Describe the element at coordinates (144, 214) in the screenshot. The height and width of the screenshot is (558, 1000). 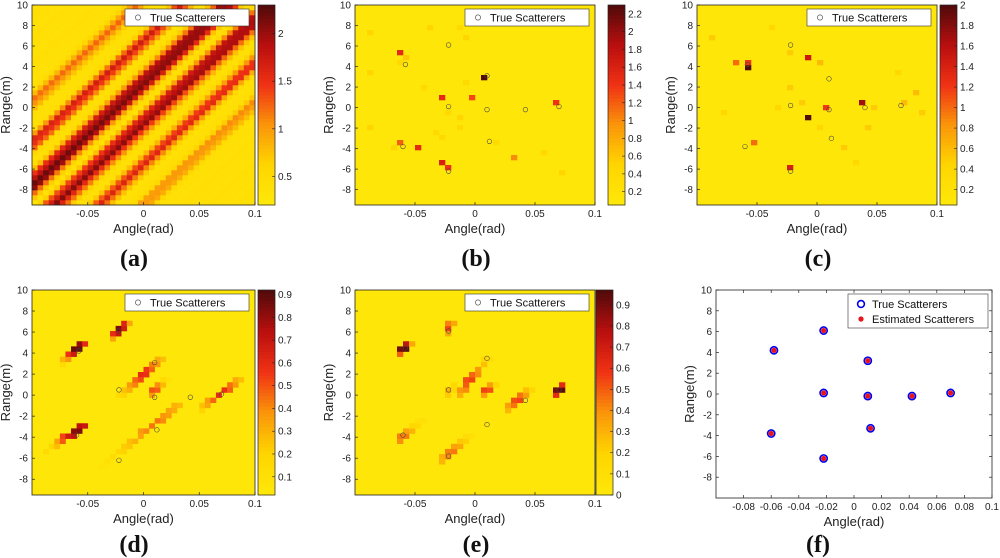
I see `chart-a-xtick-label: 0` at that location.